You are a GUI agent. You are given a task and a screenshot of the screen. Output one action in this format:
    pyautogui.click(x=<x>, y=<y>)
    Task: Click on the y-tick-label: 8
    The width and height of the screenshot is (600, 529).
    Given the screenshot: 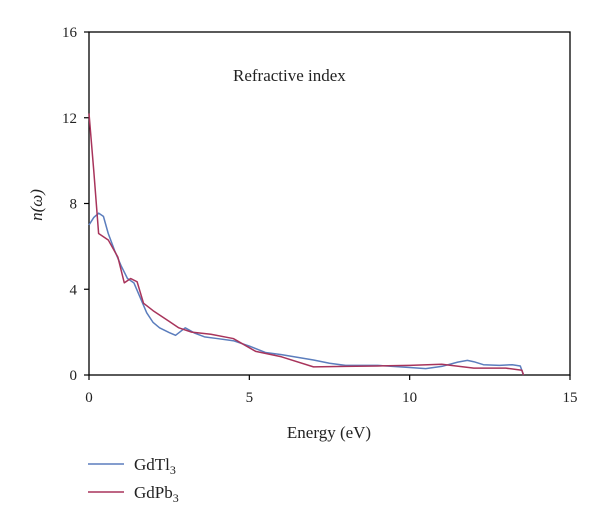 What is the action you would take?
    pyautogui.click(x=74, y=205)
    